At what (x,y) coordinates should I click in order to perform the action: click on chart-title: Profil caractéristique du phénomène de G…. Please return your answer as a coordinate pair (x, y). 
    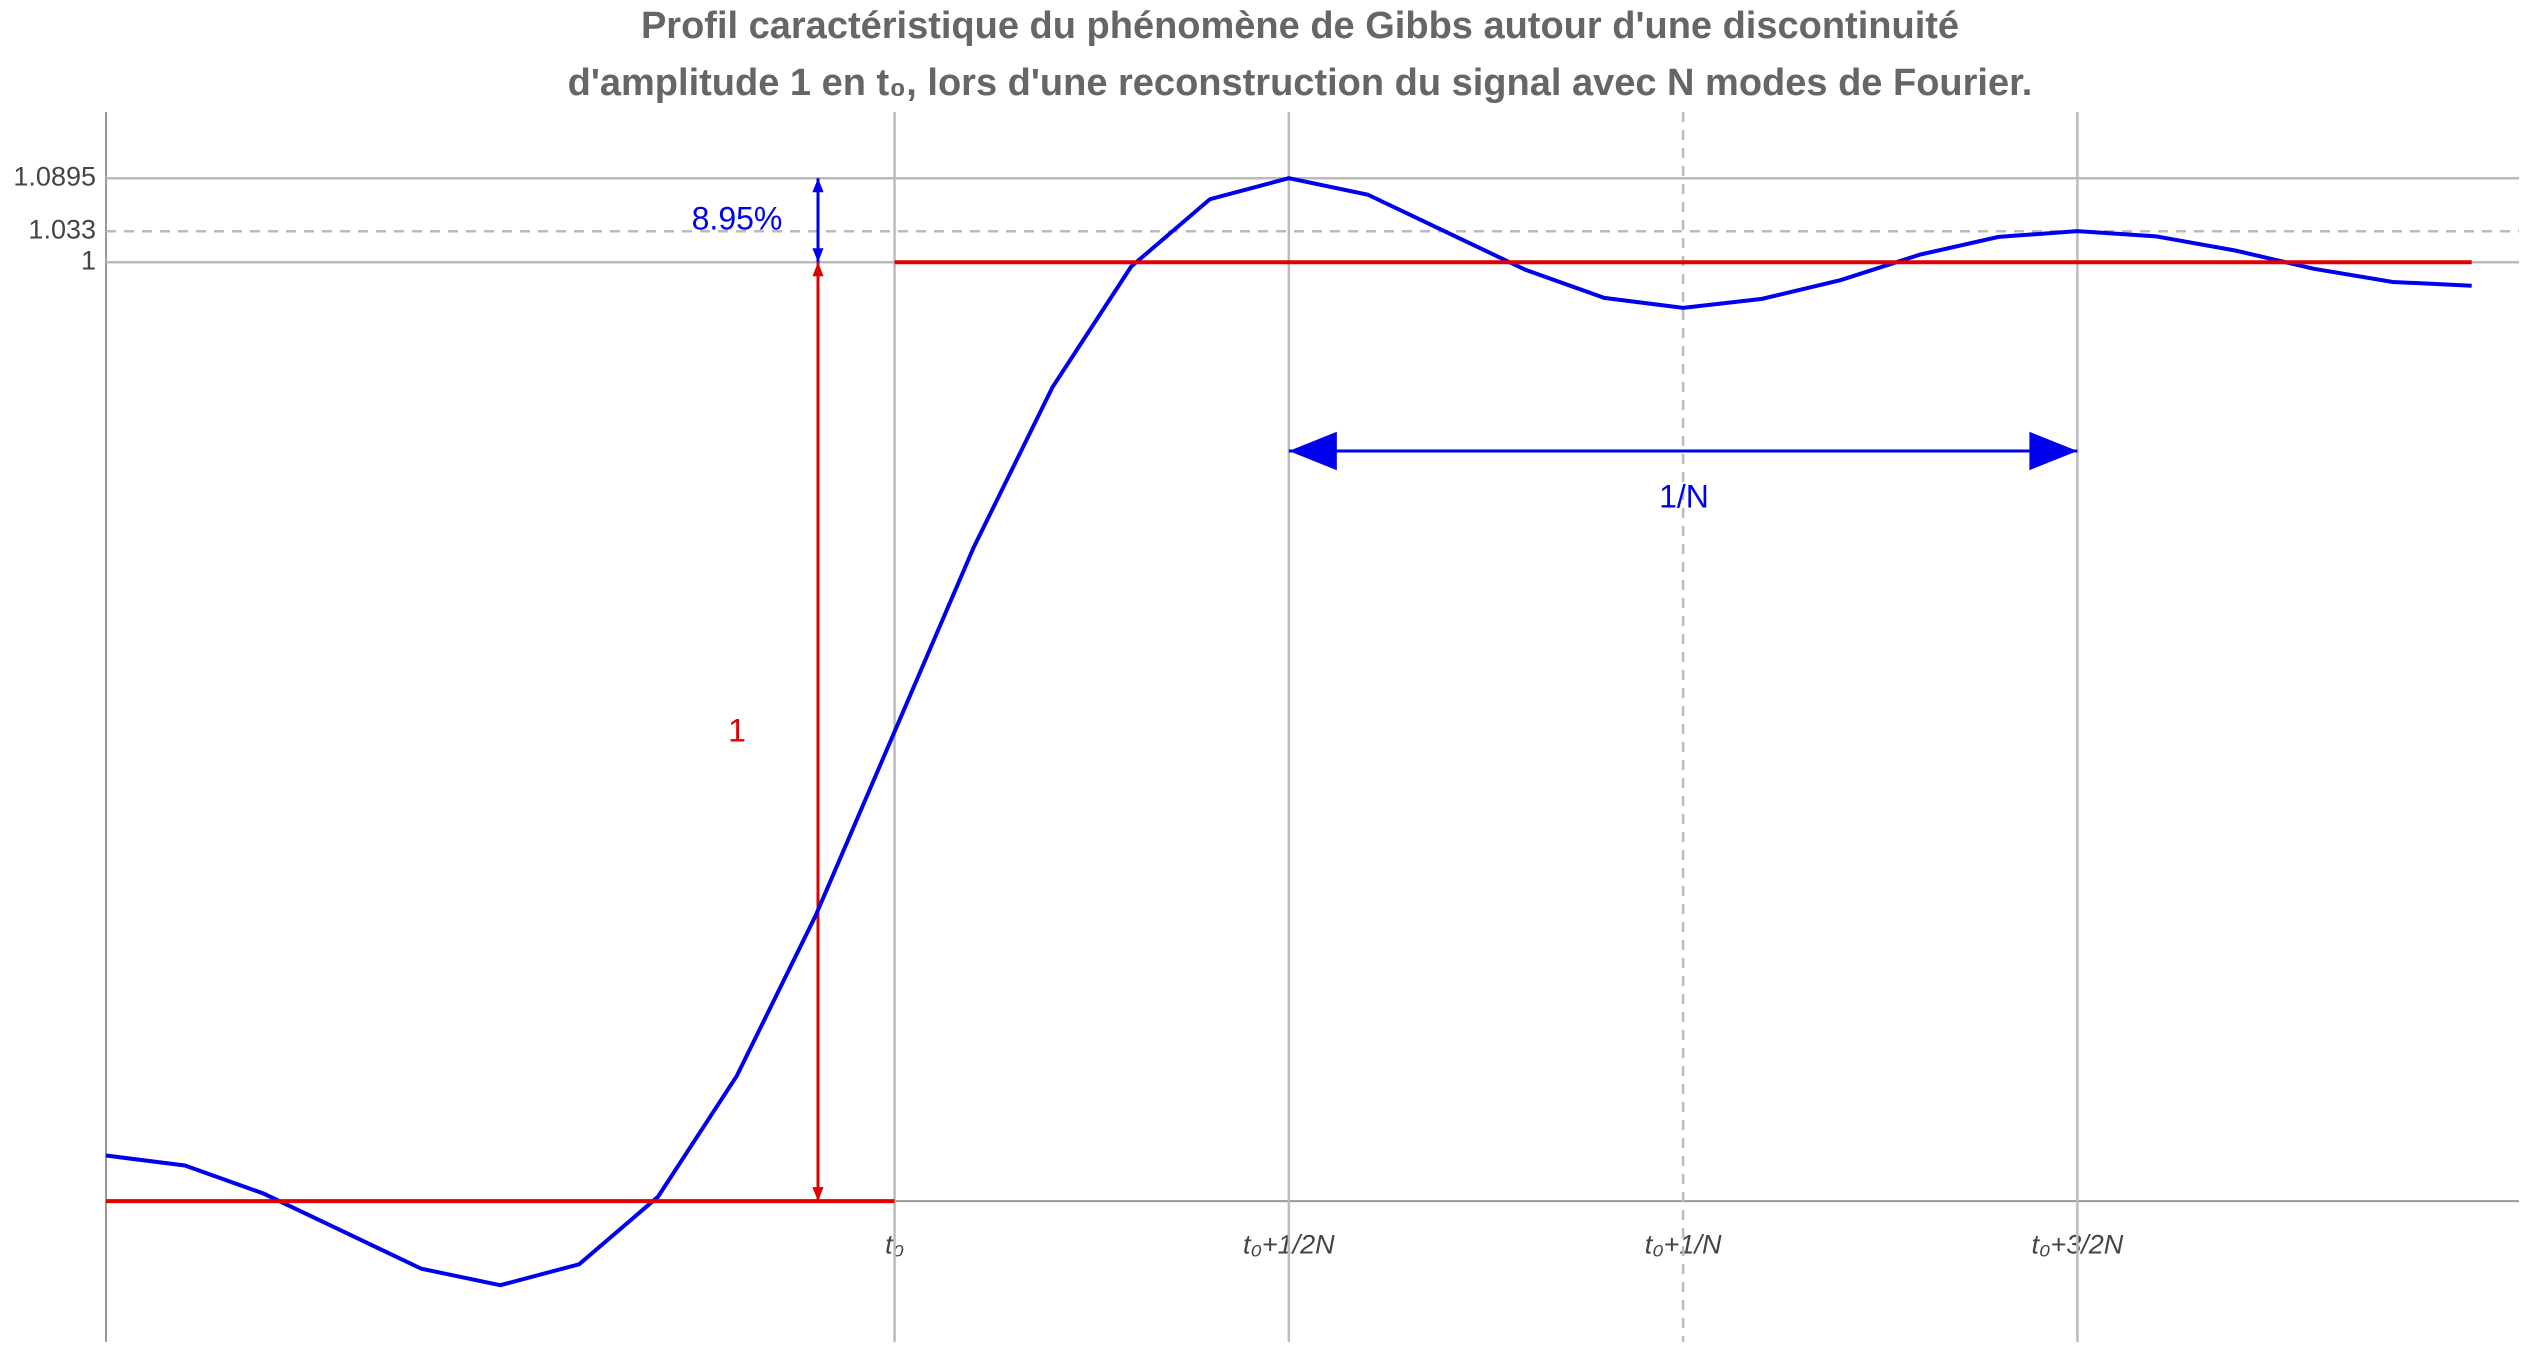
    Looking at the image, I should click on (1300, 26).